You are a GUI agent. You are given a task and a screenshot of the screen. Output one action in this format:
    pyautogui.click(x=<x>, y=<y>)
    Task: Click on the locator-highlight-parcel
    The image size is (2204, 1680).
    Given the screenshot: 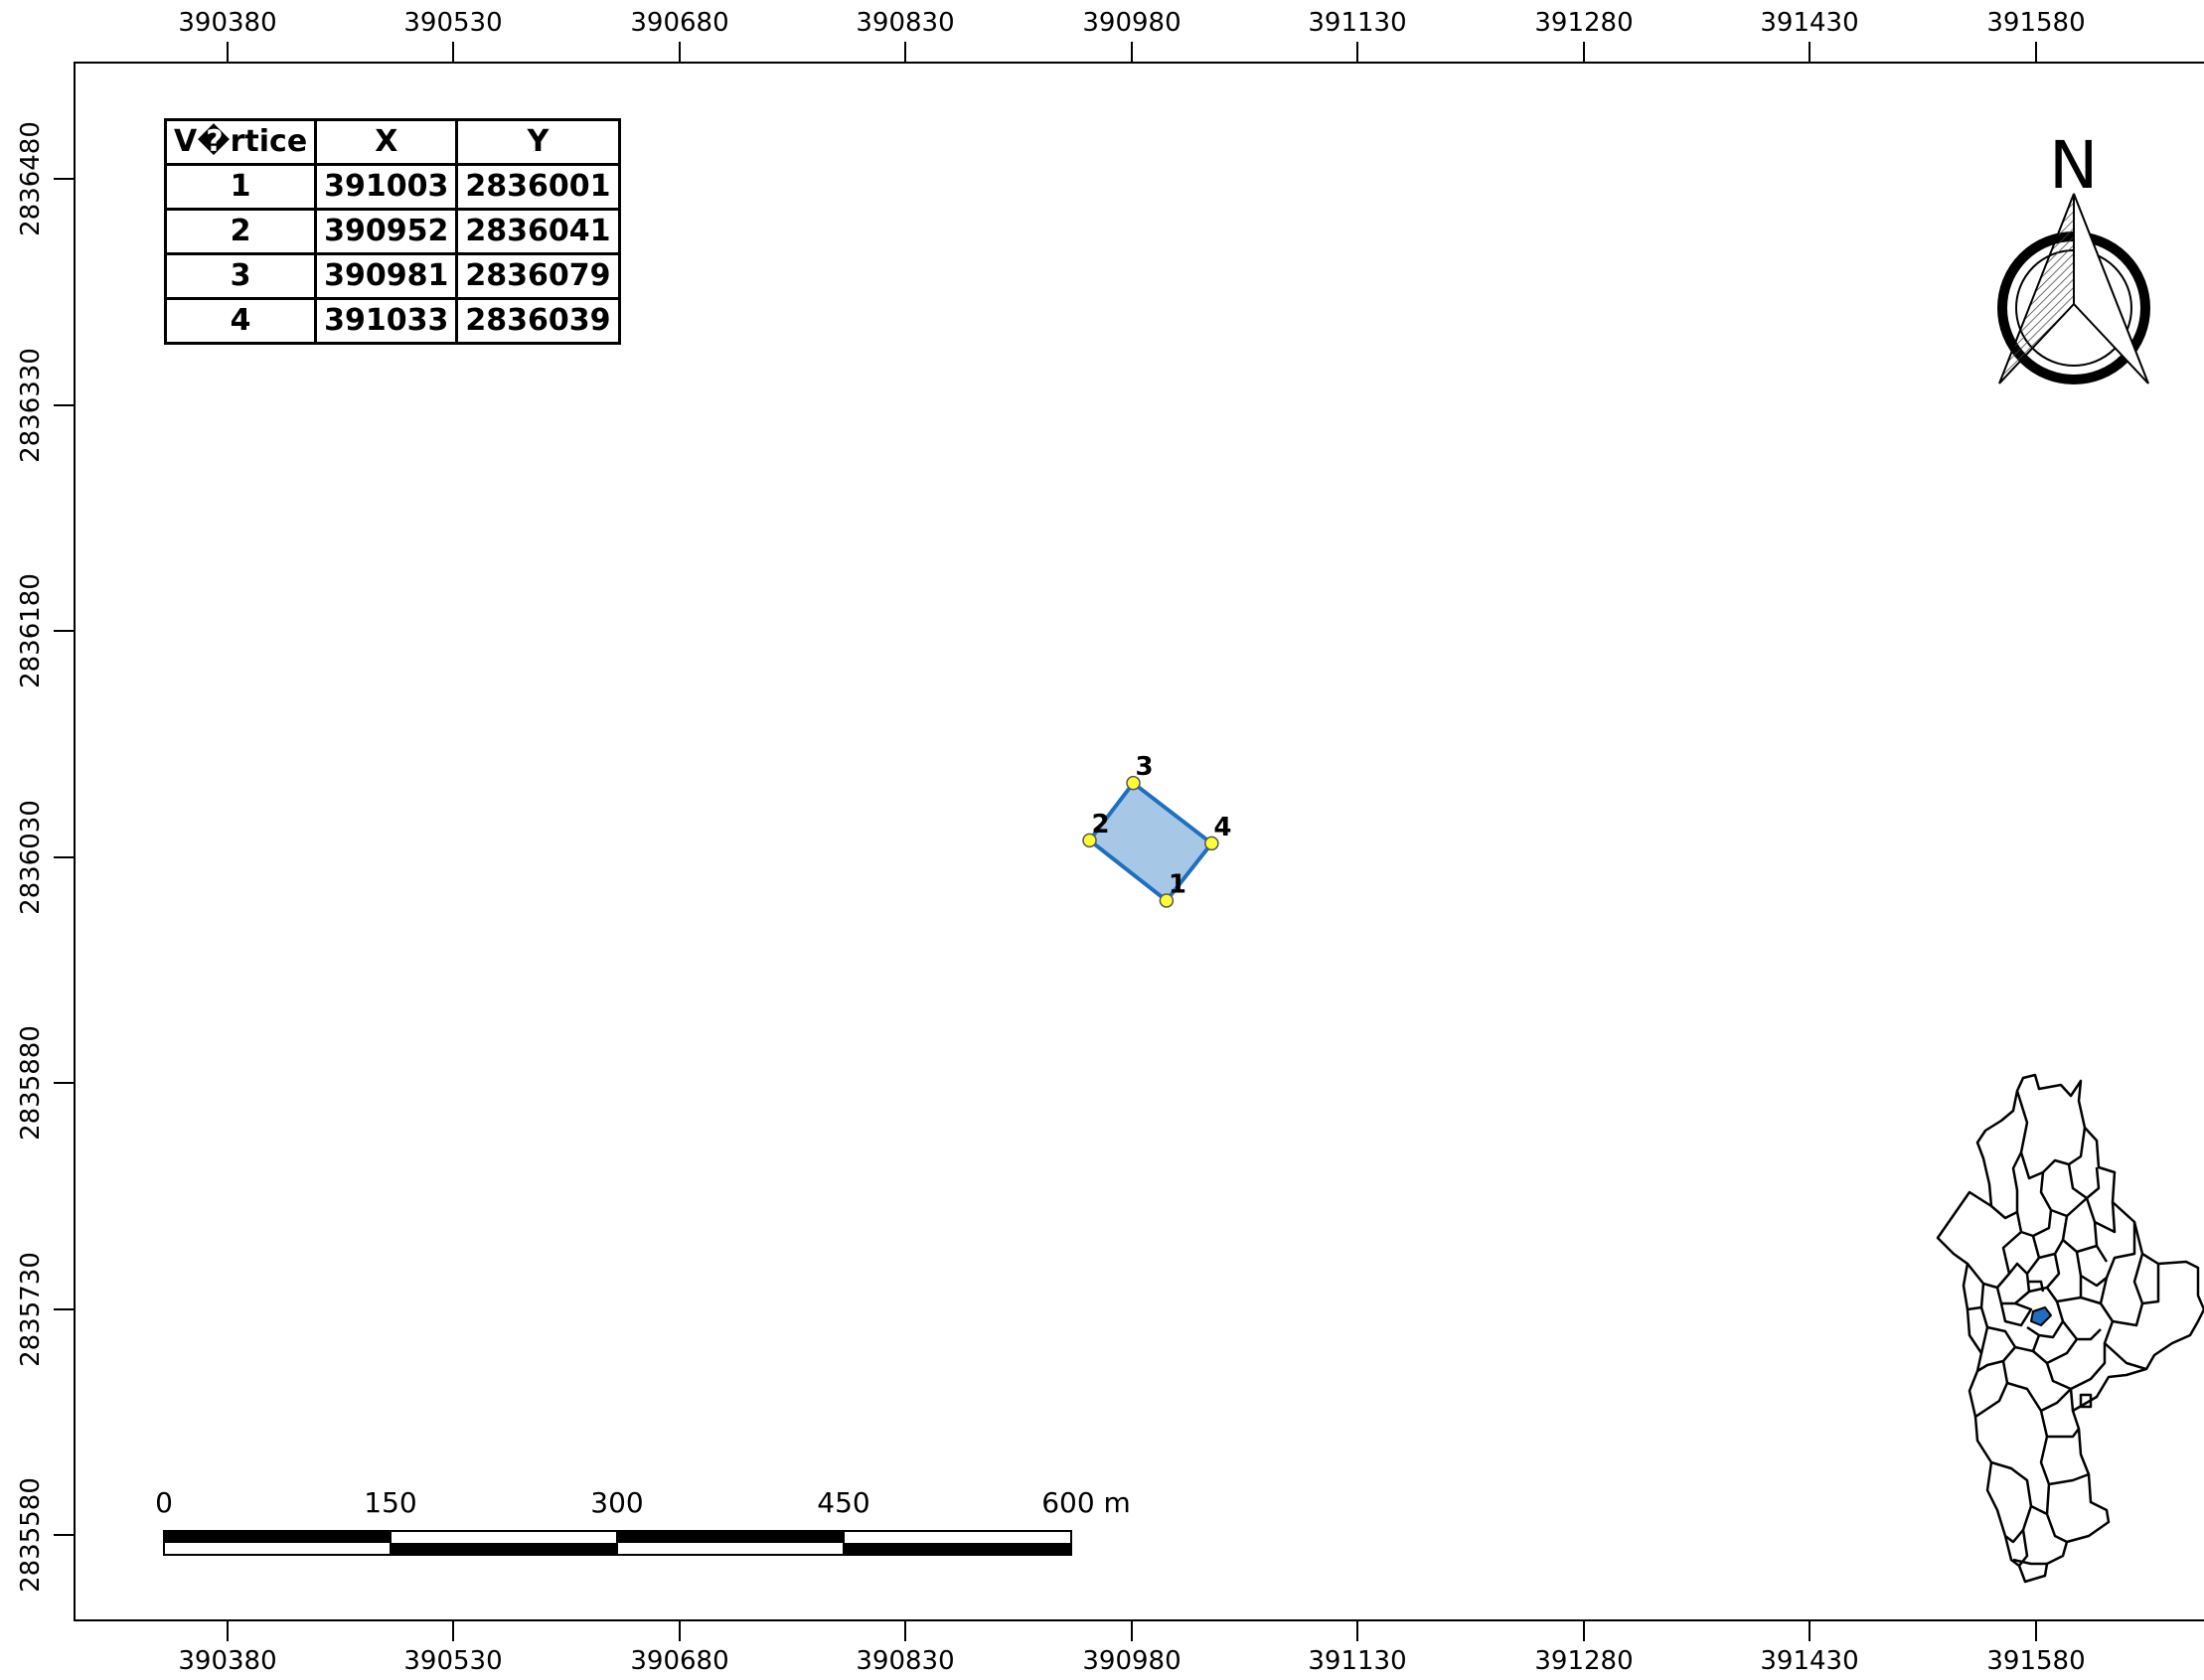 What is the action you would take?
    pyautogui.click(x=2041, y=1316)
    